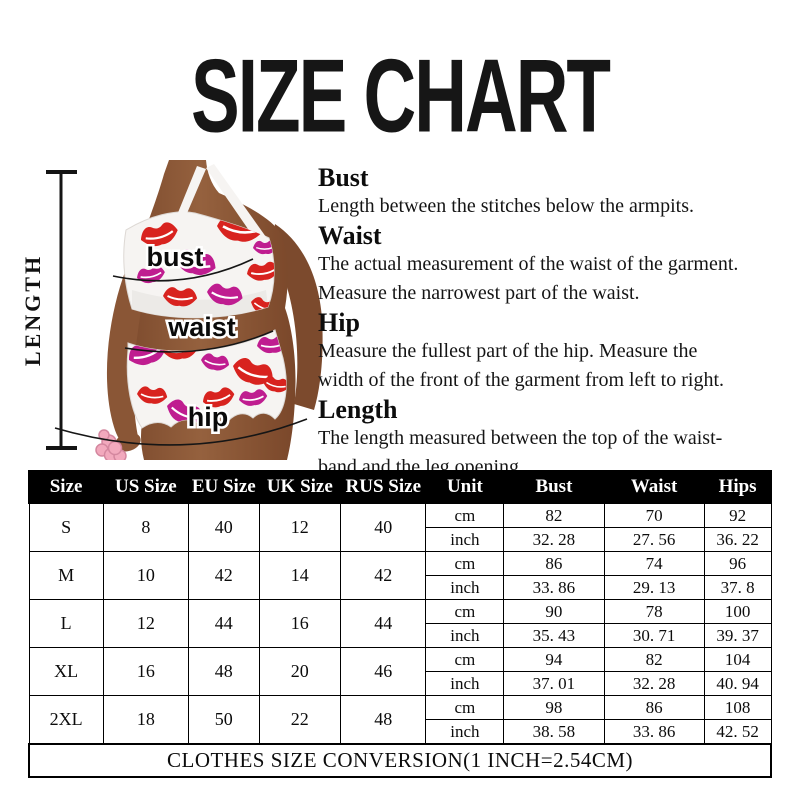  Describe the element at coordinates (201, 327) in the screenshot. I see `waist-label: waist` at that location.